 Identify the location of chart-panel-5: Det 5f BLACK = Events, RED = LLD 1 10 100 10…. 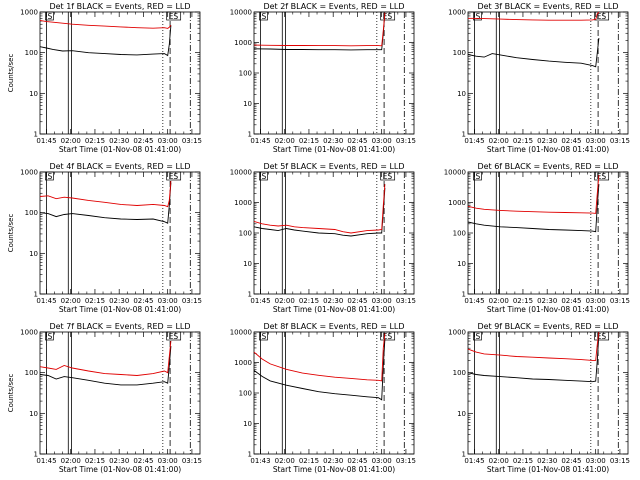
(323, 238).